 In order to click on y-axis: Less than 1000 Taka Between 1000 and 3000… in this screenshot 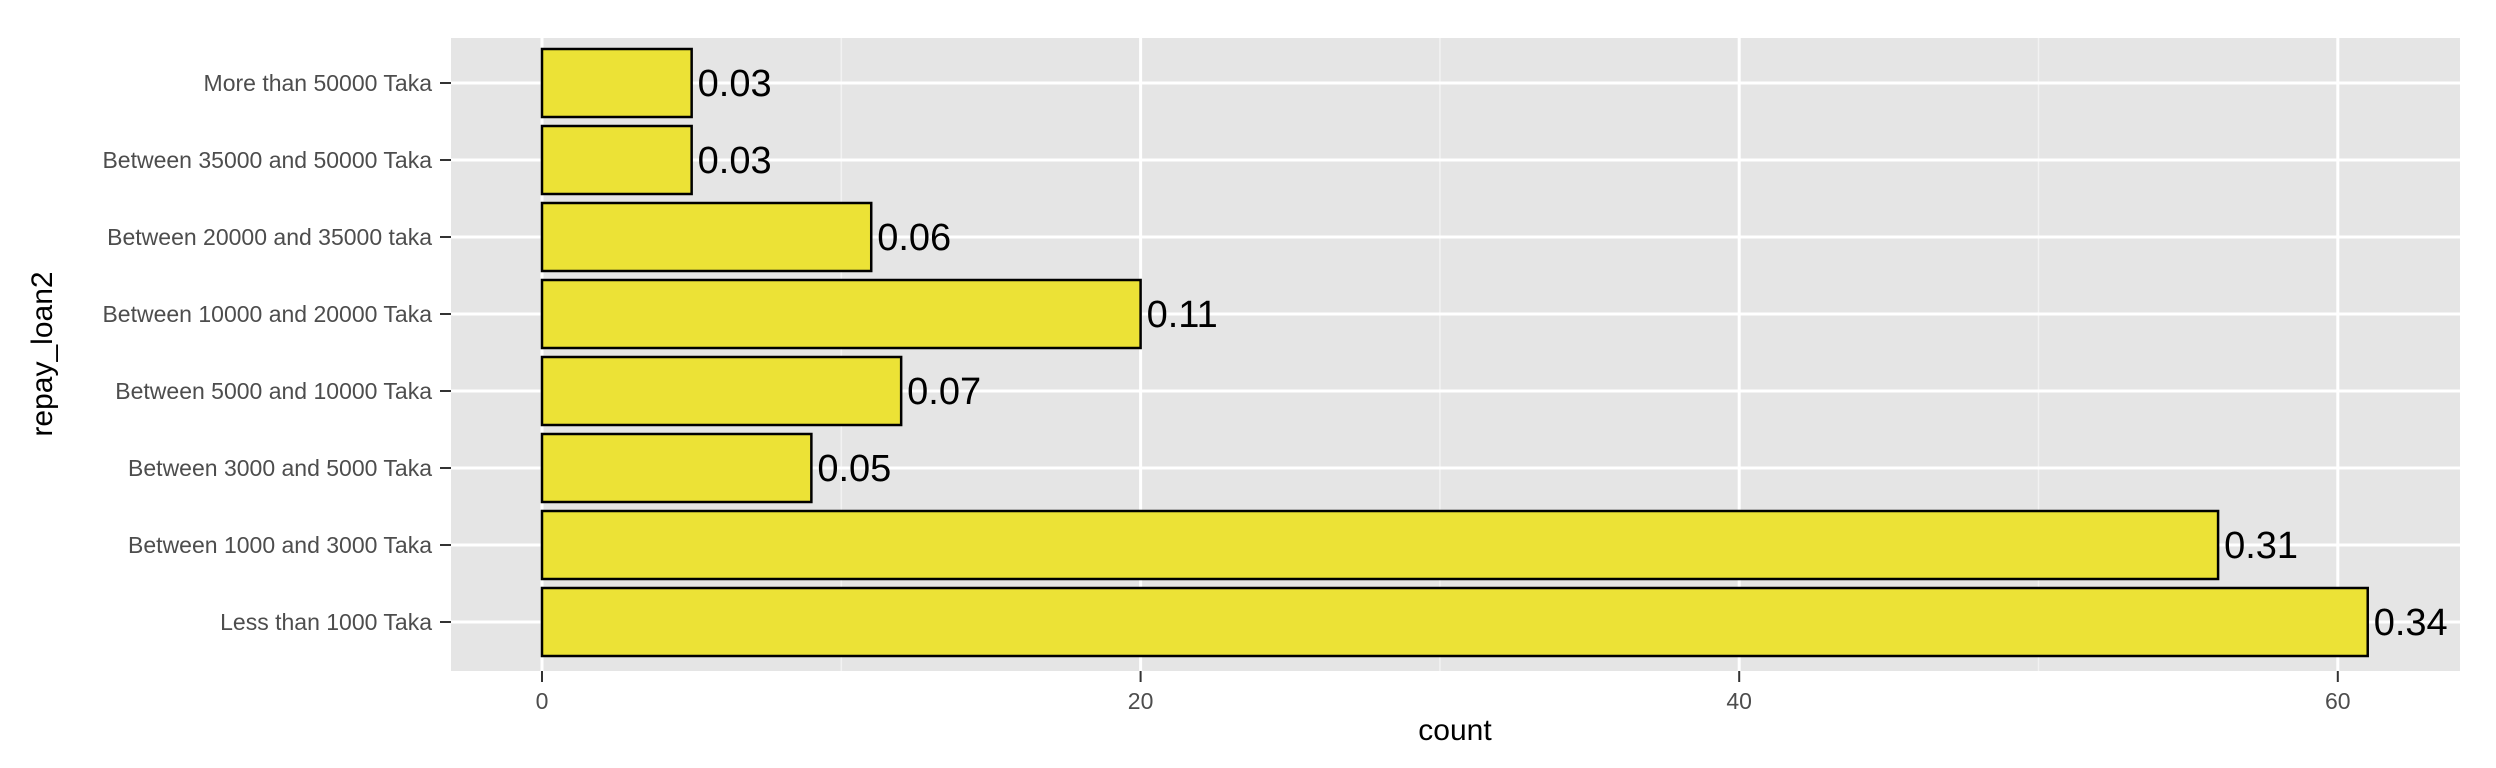, I will do `click(276, 352)`.